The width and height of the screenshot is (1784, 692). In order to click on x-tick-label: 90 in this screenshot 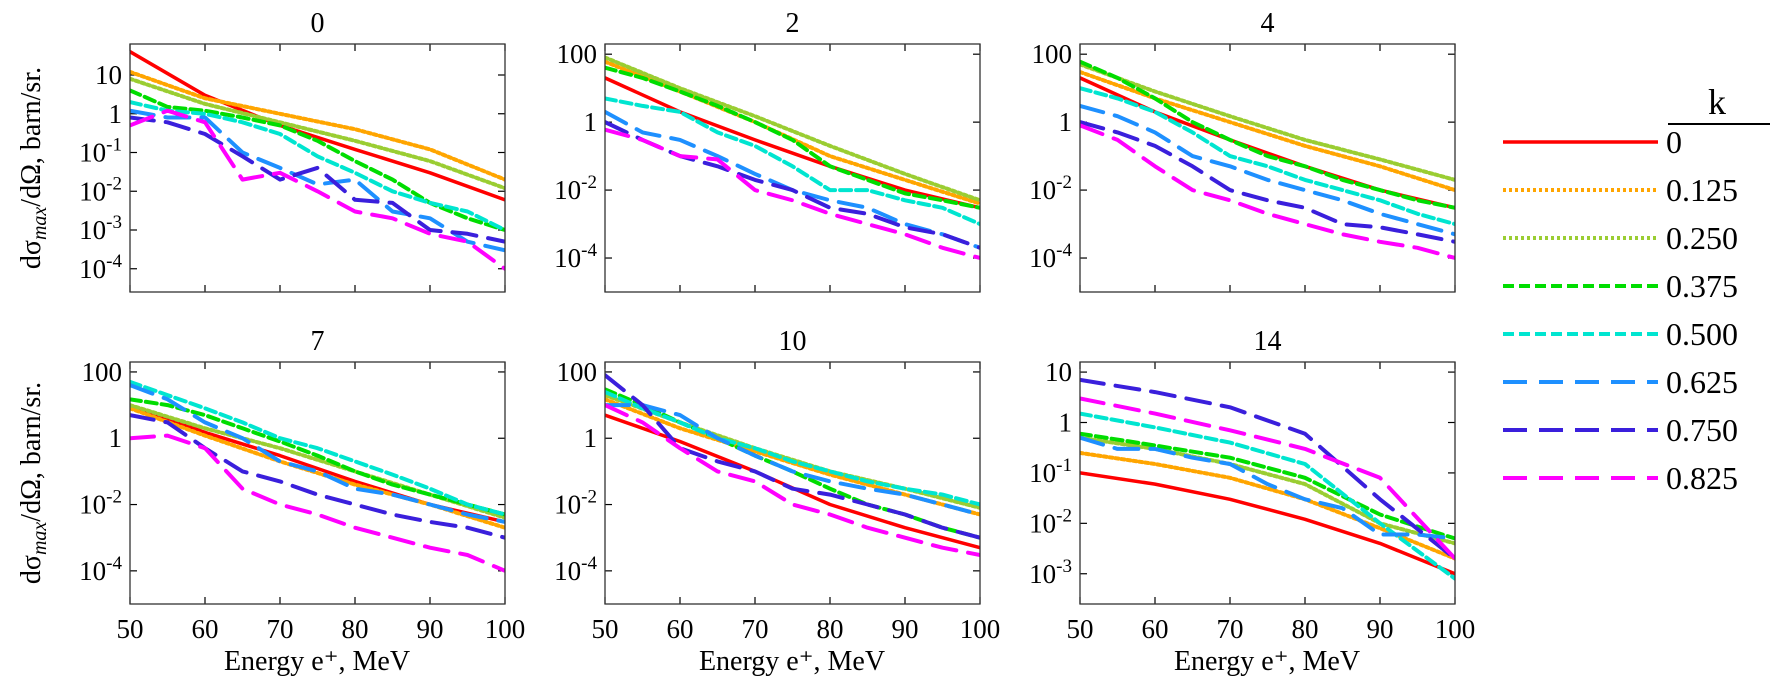, I will do `click(430, 629)`.